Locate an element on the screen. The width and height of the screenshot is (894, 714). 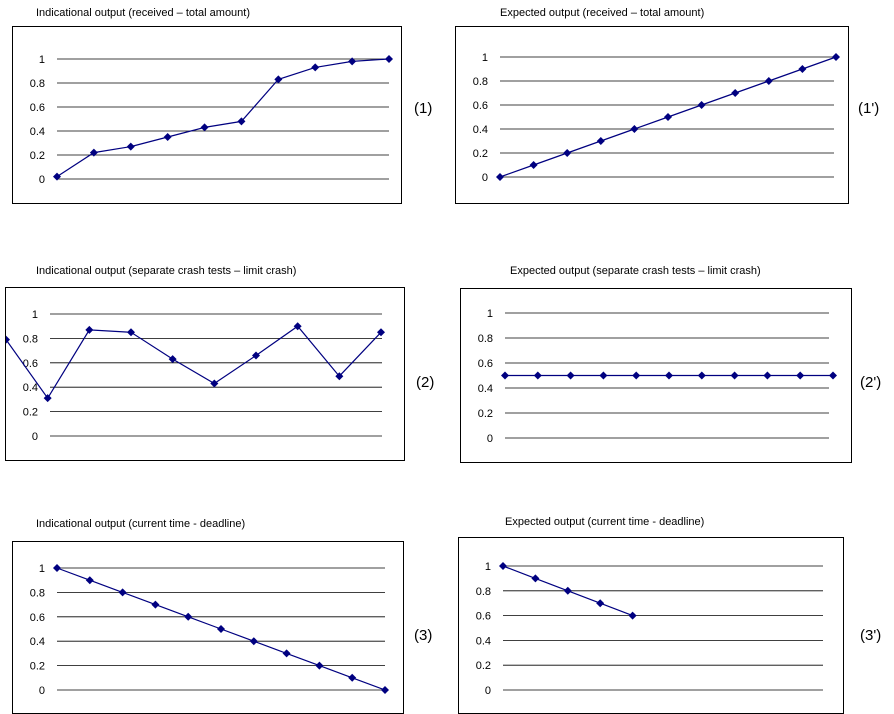
chart-frame-3: 0 0.2 0.4 0.6 0.8 1 is located at coordinates (208, 627).